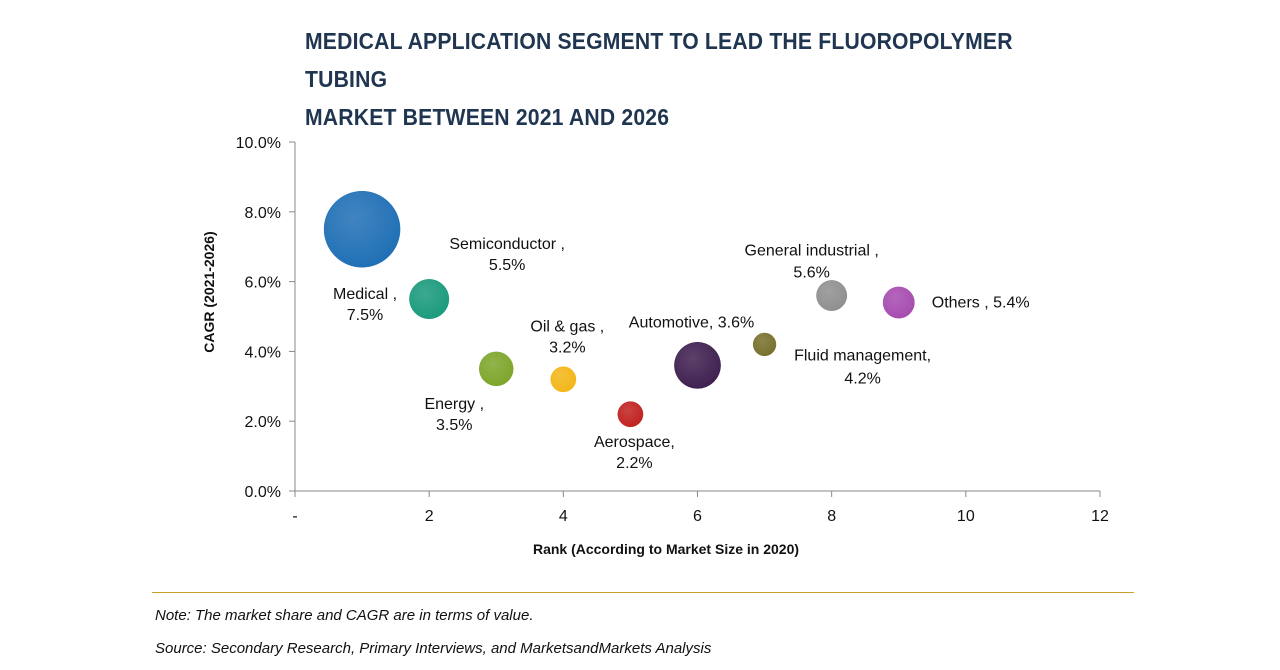  I want to click on x-axis-title: Rank (According to Market Size in 2020), so click(666, 549).